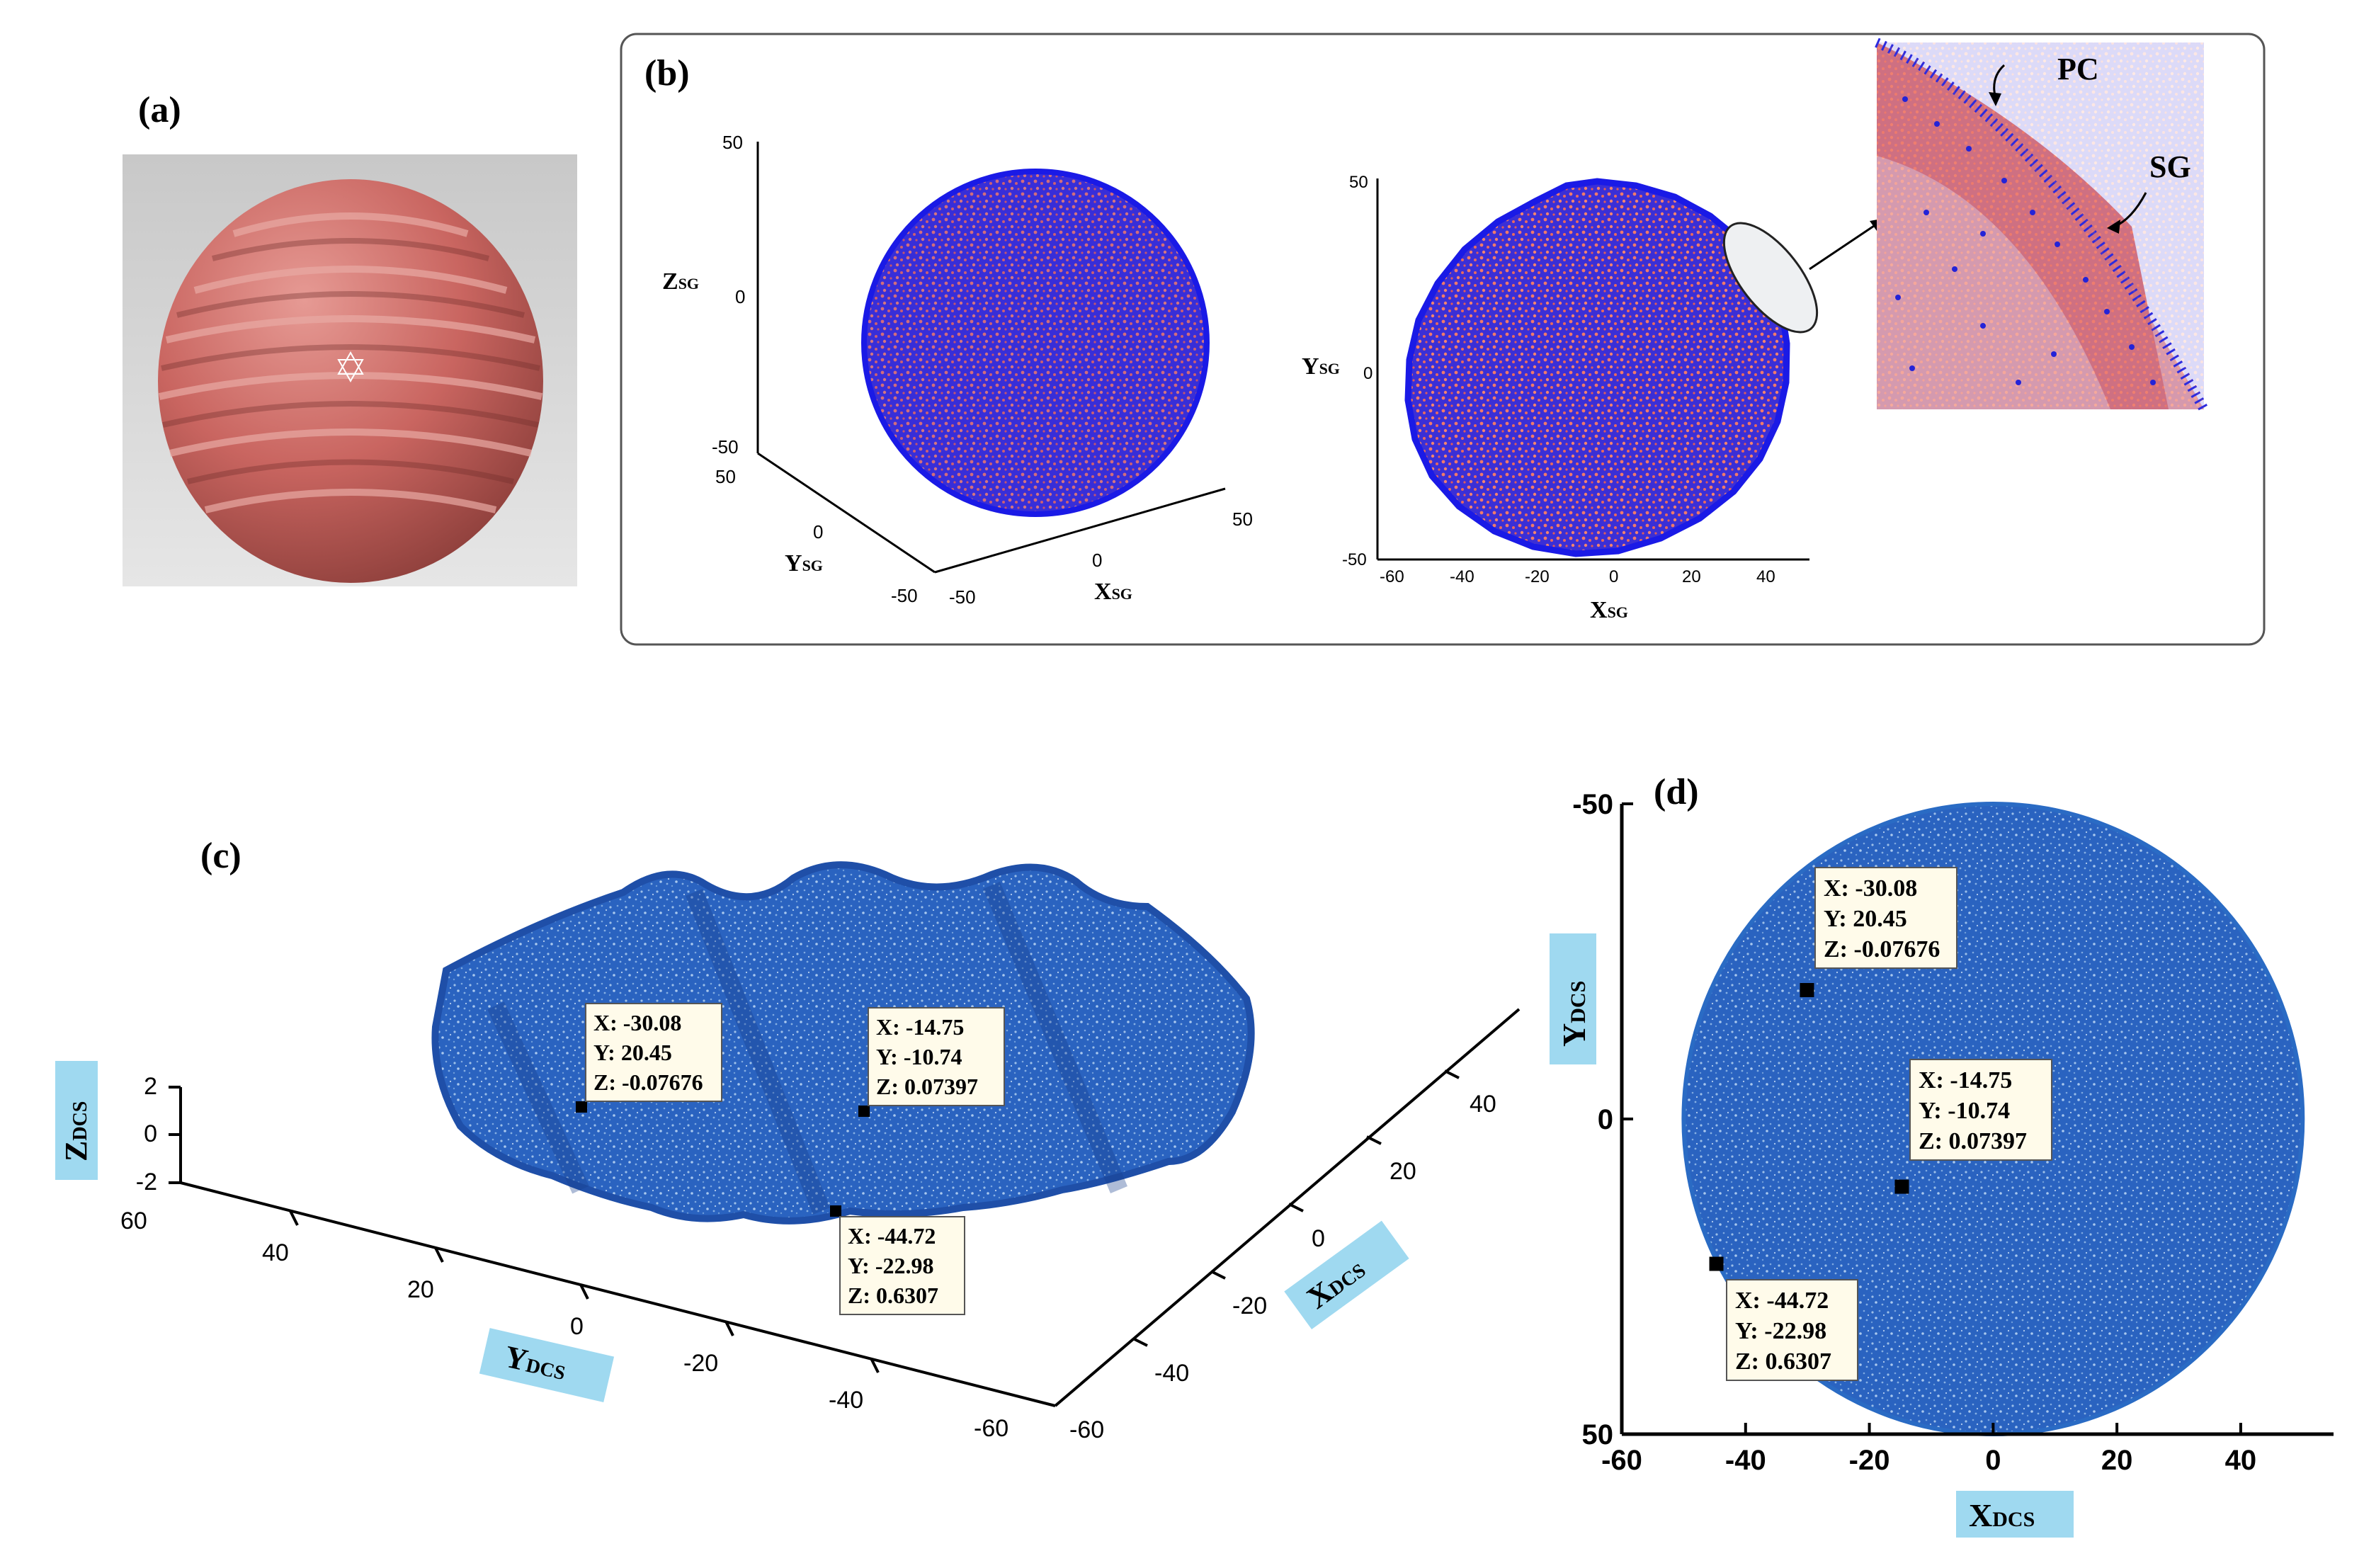  I want to click on svg-text: ZDCS, so click(76, 1131).